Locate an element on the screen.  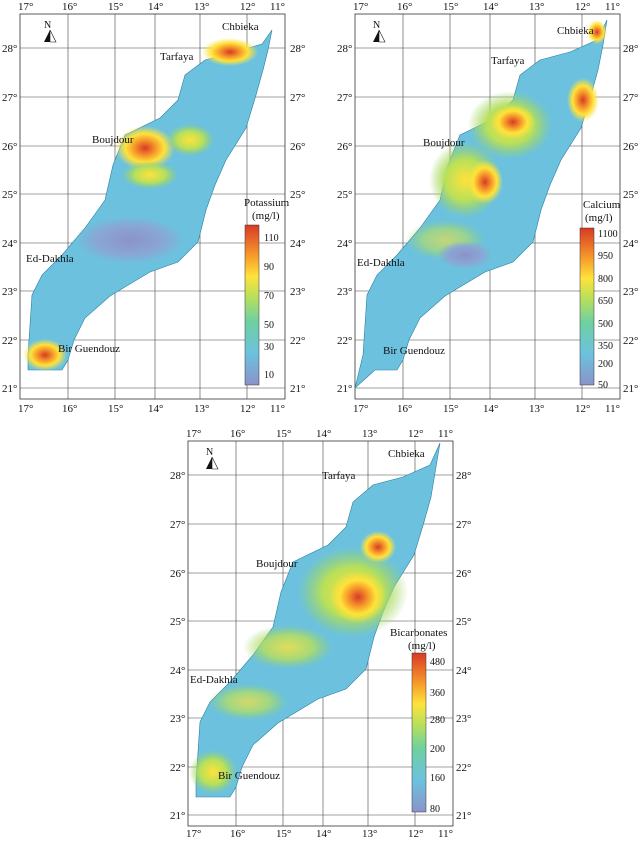
lat-labels-left: 28° 27° 26° 25° 24° 23° 22° 21° is located at coordinates (9, 219).